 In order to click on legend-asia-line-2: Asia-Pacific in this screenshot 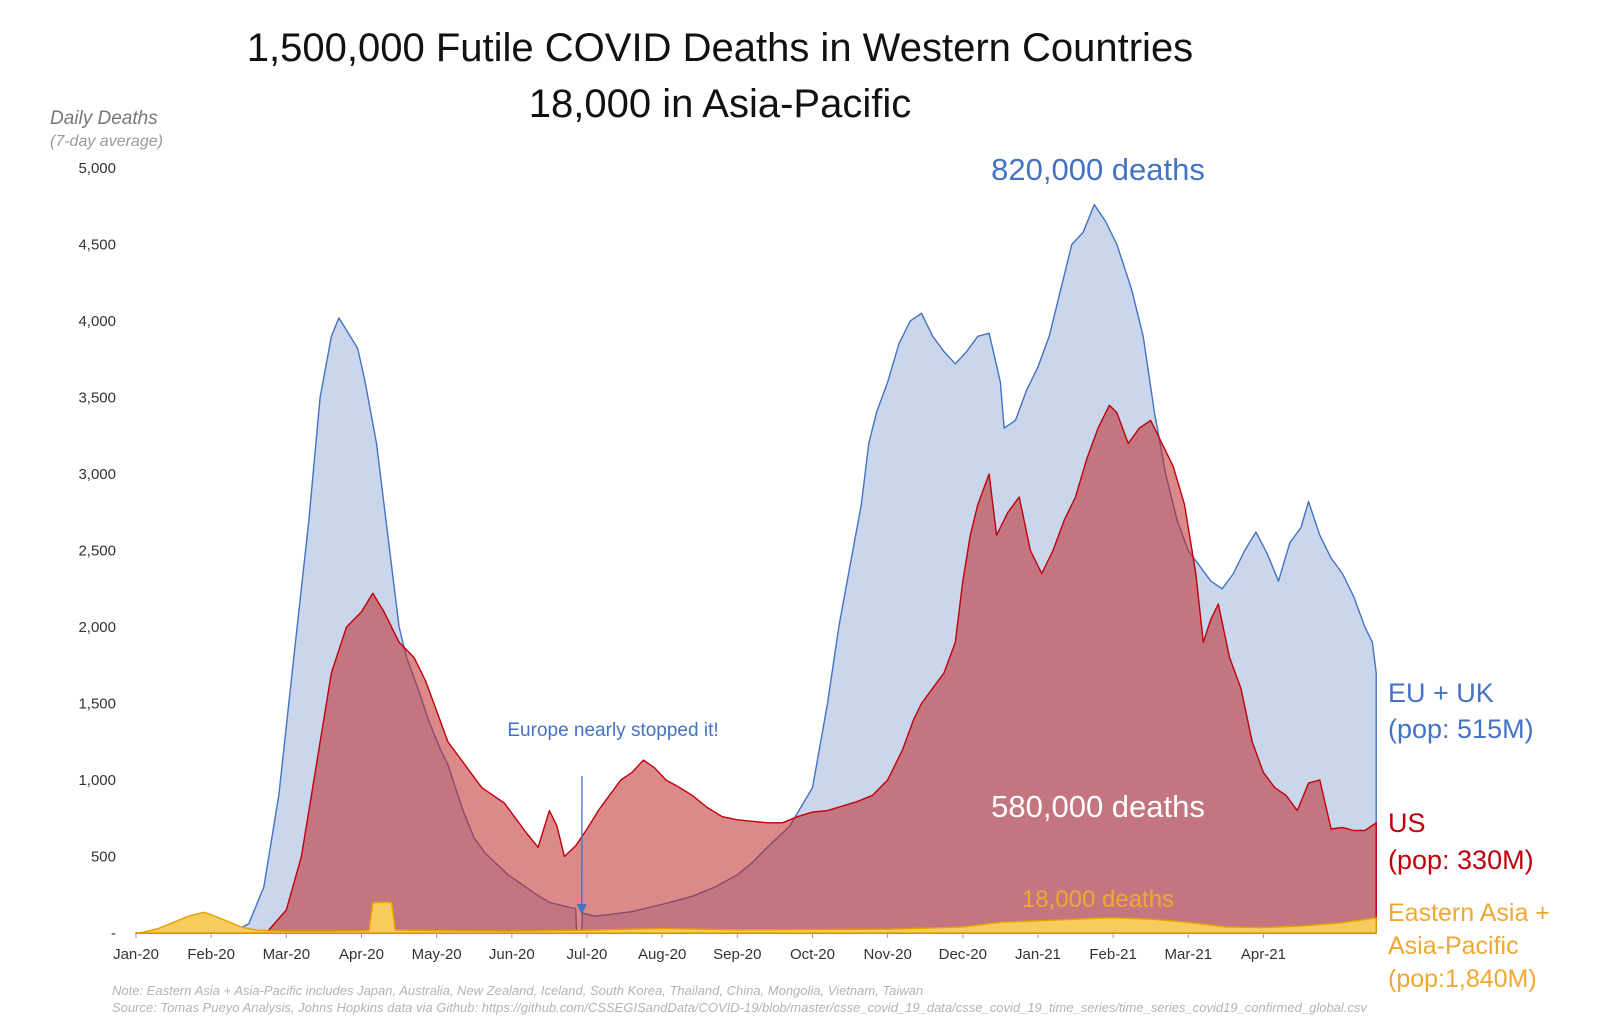, I will do `click(1453, 946)`.